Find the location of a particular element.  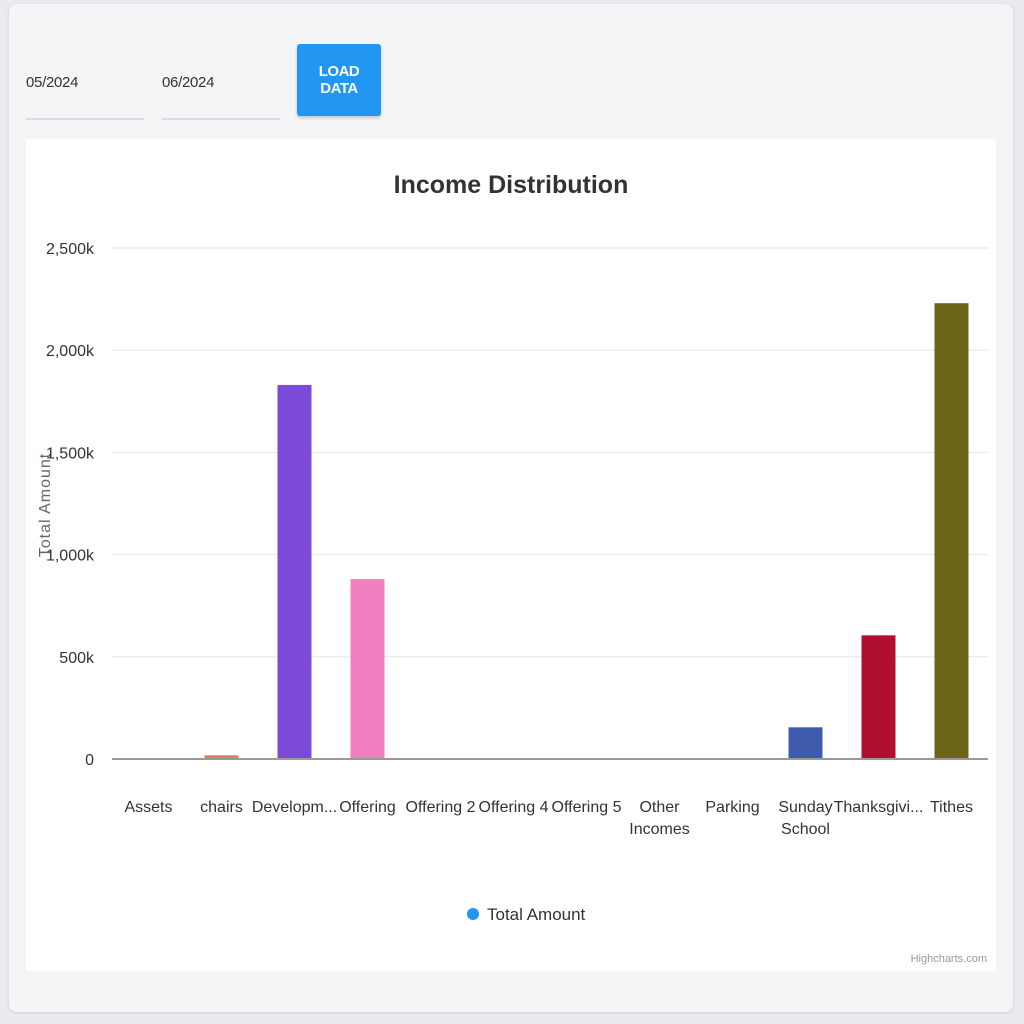

legend: Total Amount is located at coordinates (526, 914).